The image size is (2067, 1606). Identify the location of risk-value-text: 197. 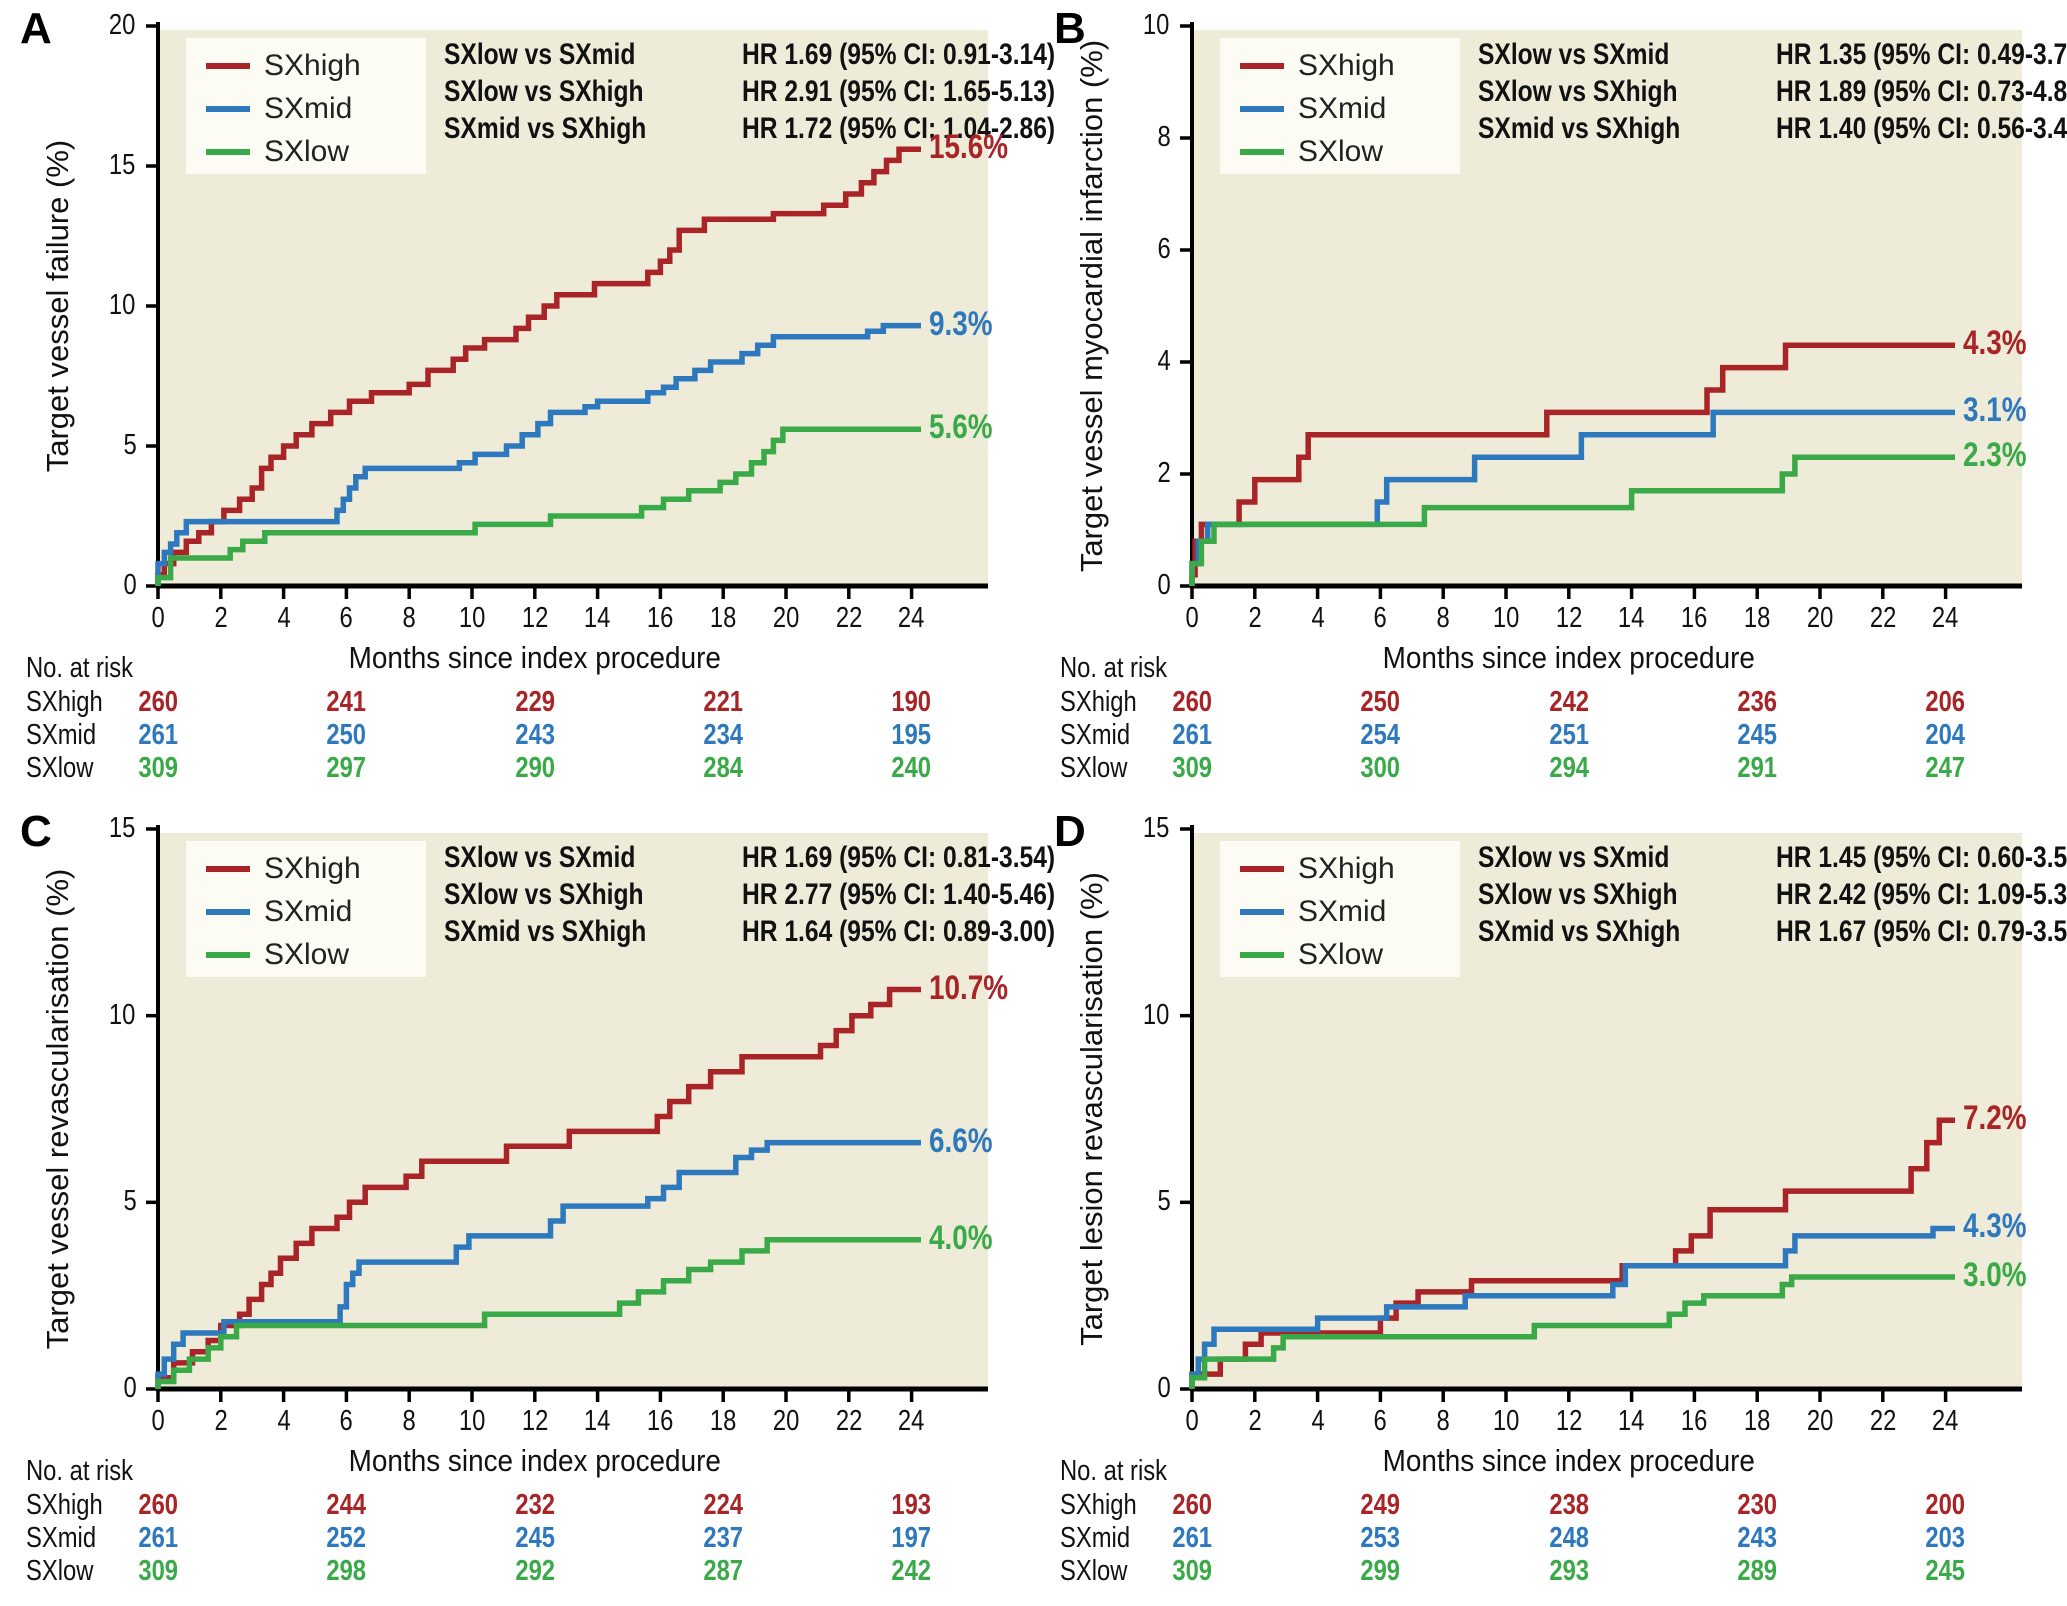
(911, 1538).